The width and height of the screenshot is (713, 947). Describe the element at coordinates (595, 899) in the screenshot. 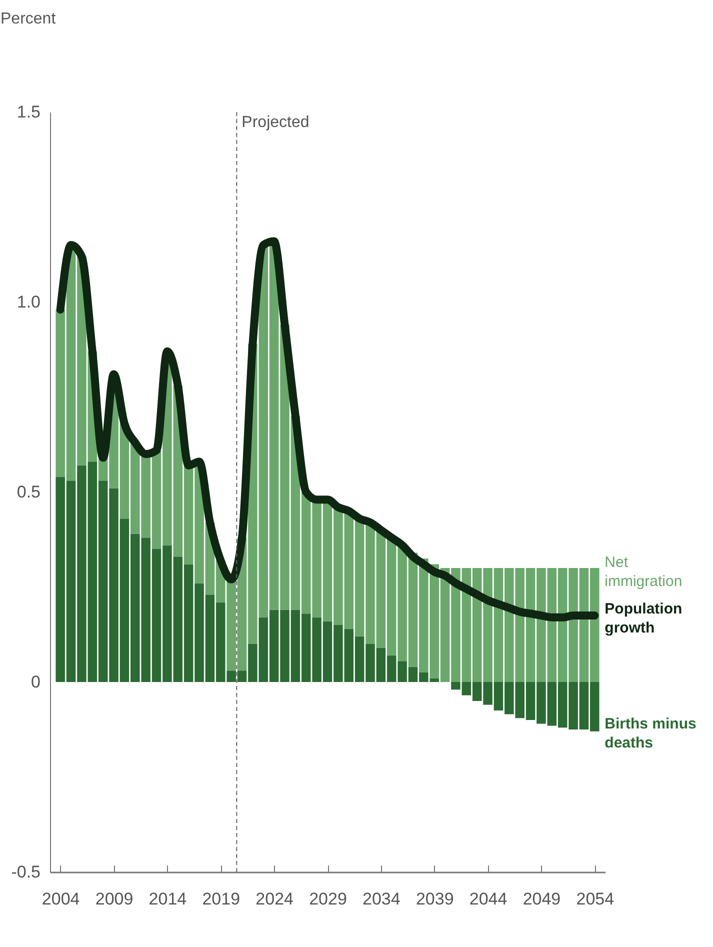

I see `x-tick-label: 2054` at that location.